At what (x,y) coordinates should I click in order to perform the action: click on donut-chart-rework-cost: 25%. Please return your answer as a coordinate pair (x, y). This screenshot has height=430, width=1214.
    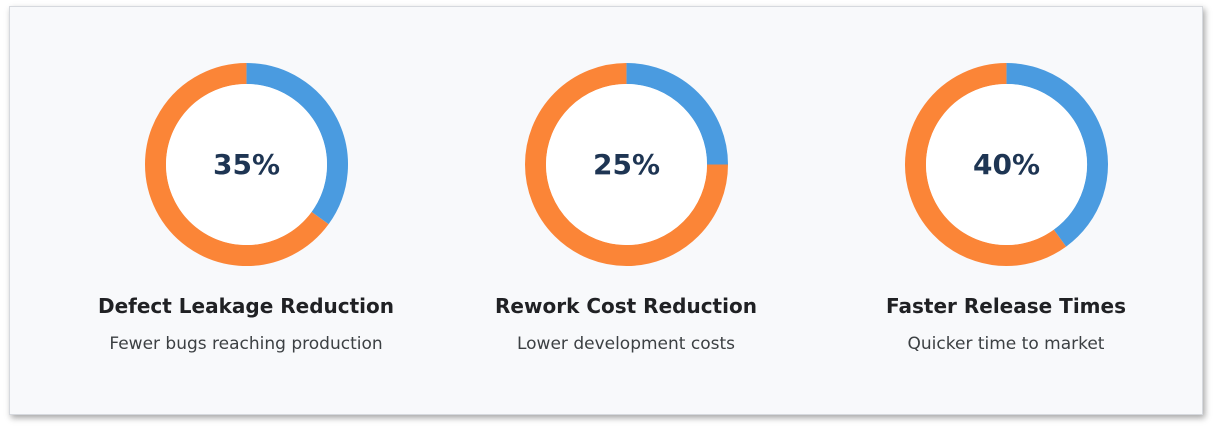
    Looking at the image, I should click on (626, 164).